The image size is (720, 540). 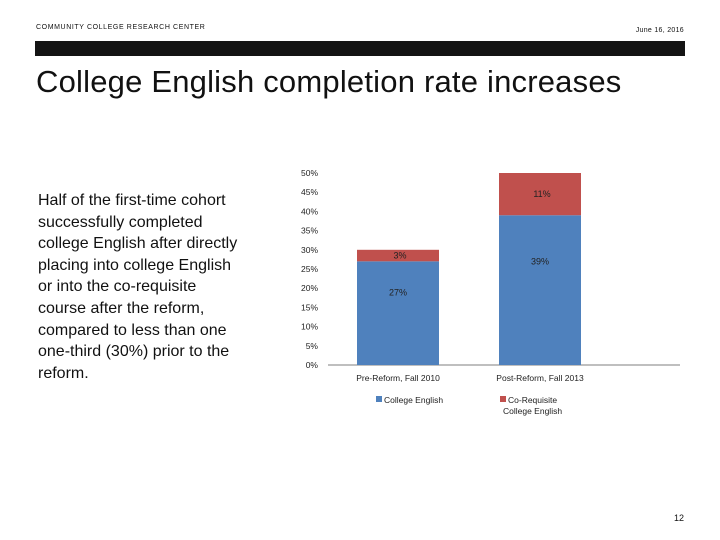 I want to click on legend-label-line2: College English, so click(x=532, y=411).